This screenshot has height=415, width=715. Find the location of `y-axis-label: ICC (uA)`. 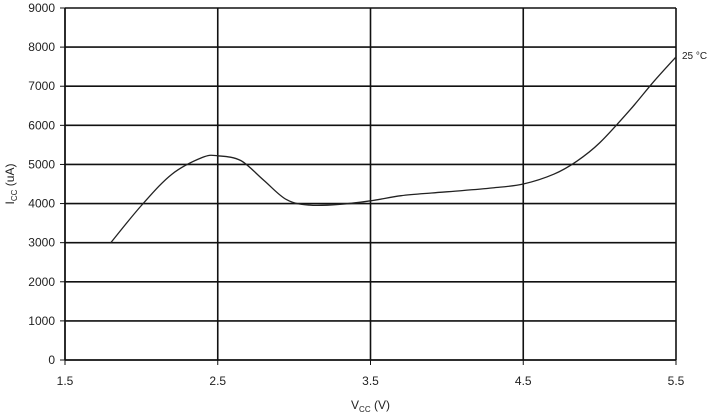

y-axis-label: ICC (uA) is located at coordinates (11, 184).